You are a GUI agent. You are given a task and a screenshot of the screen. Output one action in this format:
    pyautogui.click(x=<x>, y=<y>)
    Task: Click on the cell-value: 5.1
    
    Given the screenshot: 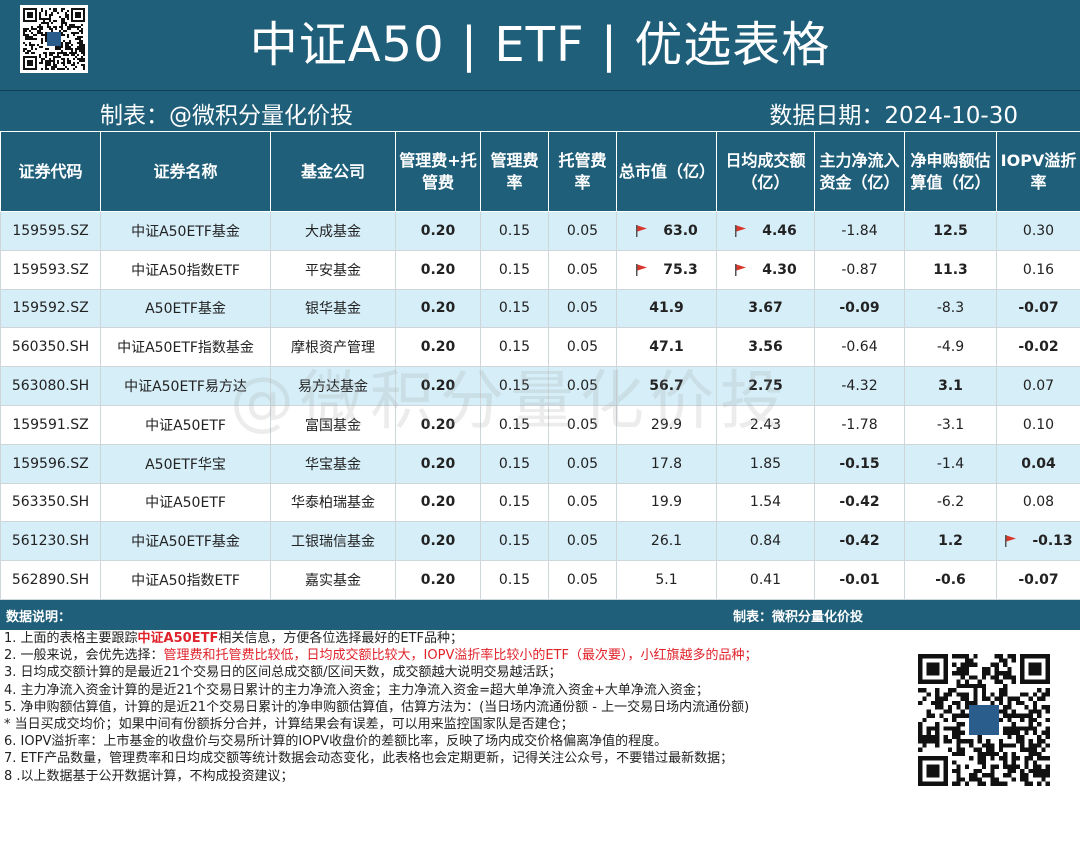 What is the action you would take?
    pyautogui.click(x=666, y=580)
    